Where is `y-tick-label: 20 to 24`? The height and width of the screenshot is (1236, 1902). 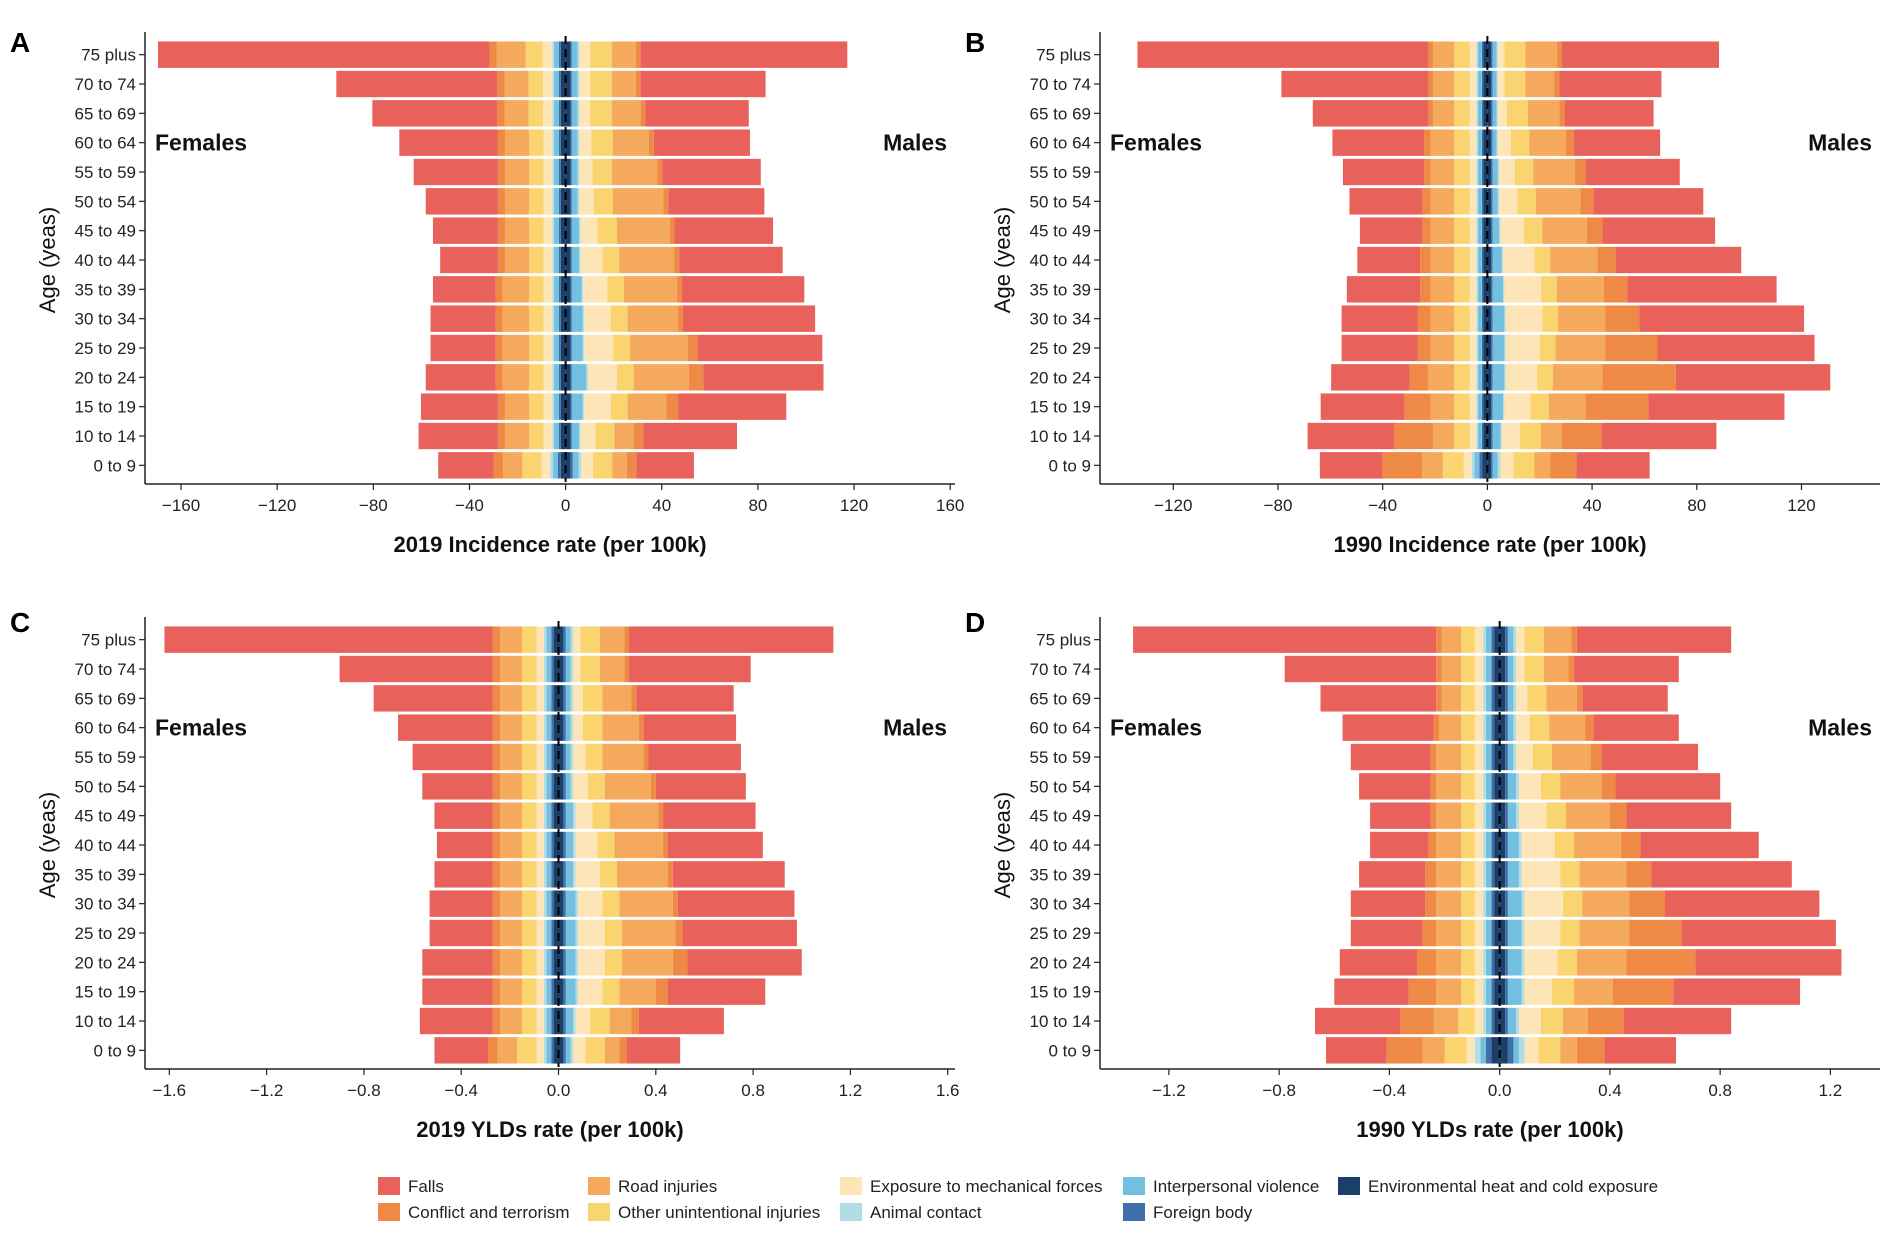 y-tick-label: 20 to 24 is located at coordinates (1060, 962).